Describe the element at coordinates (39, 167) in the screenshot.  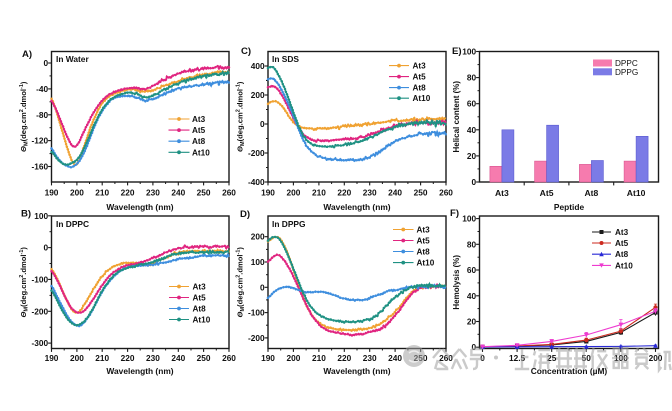
I see `svg-text: -160` at that location.